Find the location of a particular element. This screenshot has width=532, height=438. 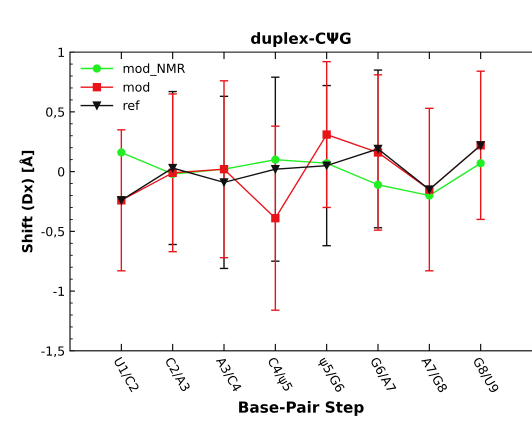

y-tick-label: -1 is located at coordinates (58, 291).